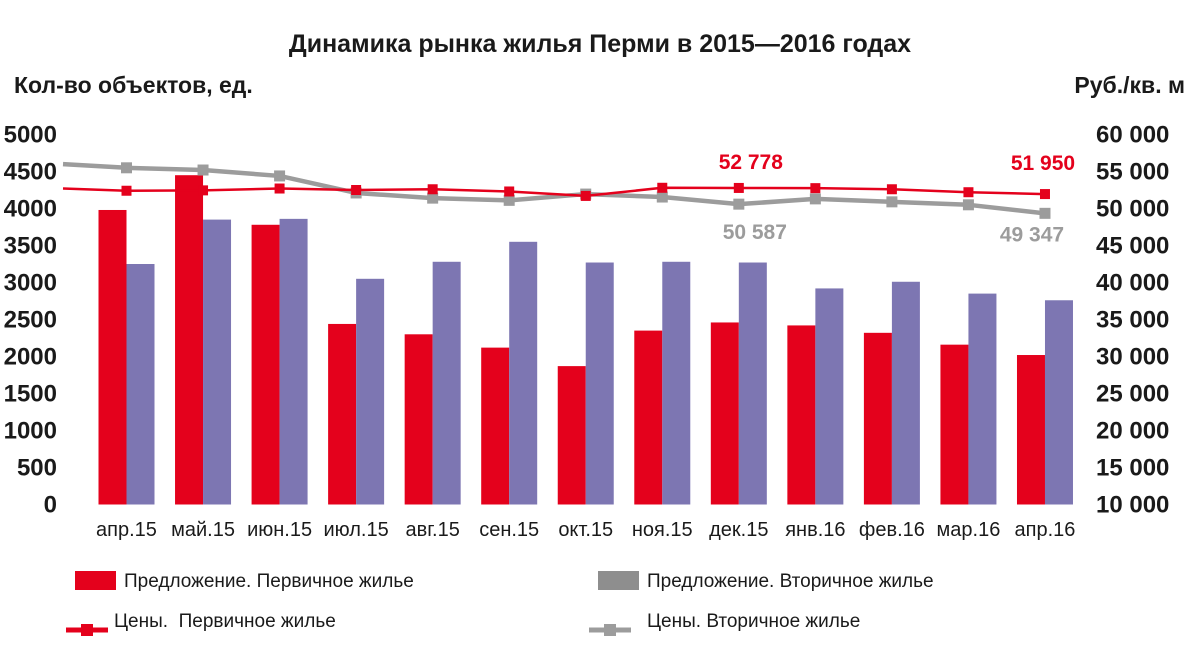 This screenshot has height=659, width=1200. What do you see at coordinates (87, 630) in the screenshot?
I see `legend-line-marker-primary` at bounding box center [87, 630].